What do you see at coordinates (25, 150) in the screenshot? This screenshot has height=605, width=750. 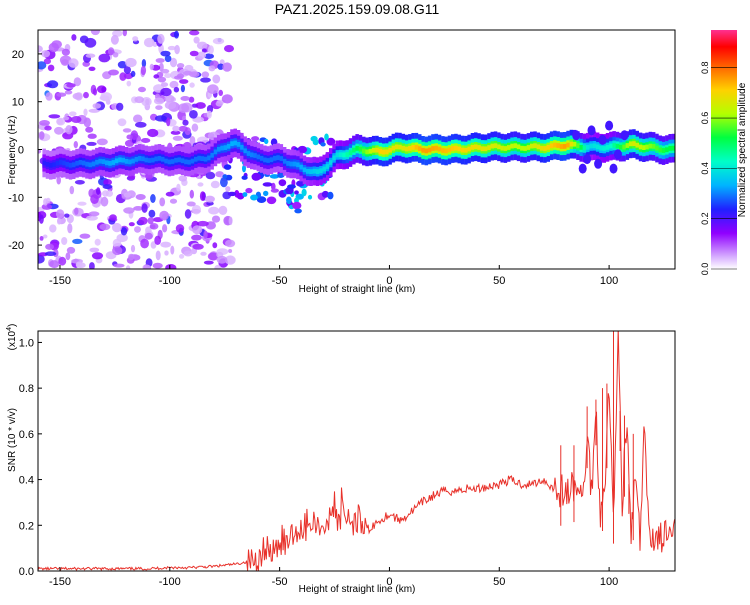 I see `spectrogram-y-ticks: -20 -10 0 10 20` at bounding box center [25, 150].